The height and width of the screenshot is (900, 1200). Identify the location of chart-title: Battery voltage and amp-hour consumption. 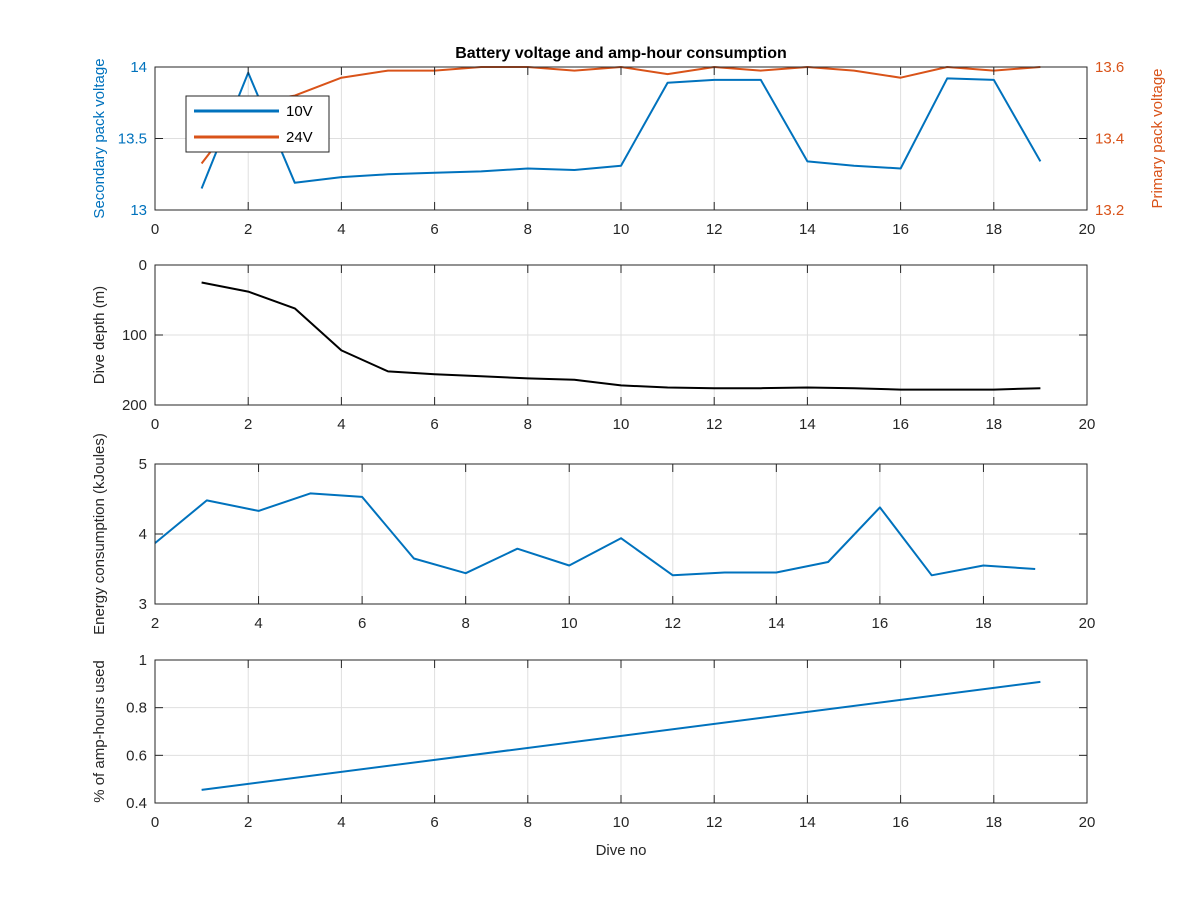
(621, 53).